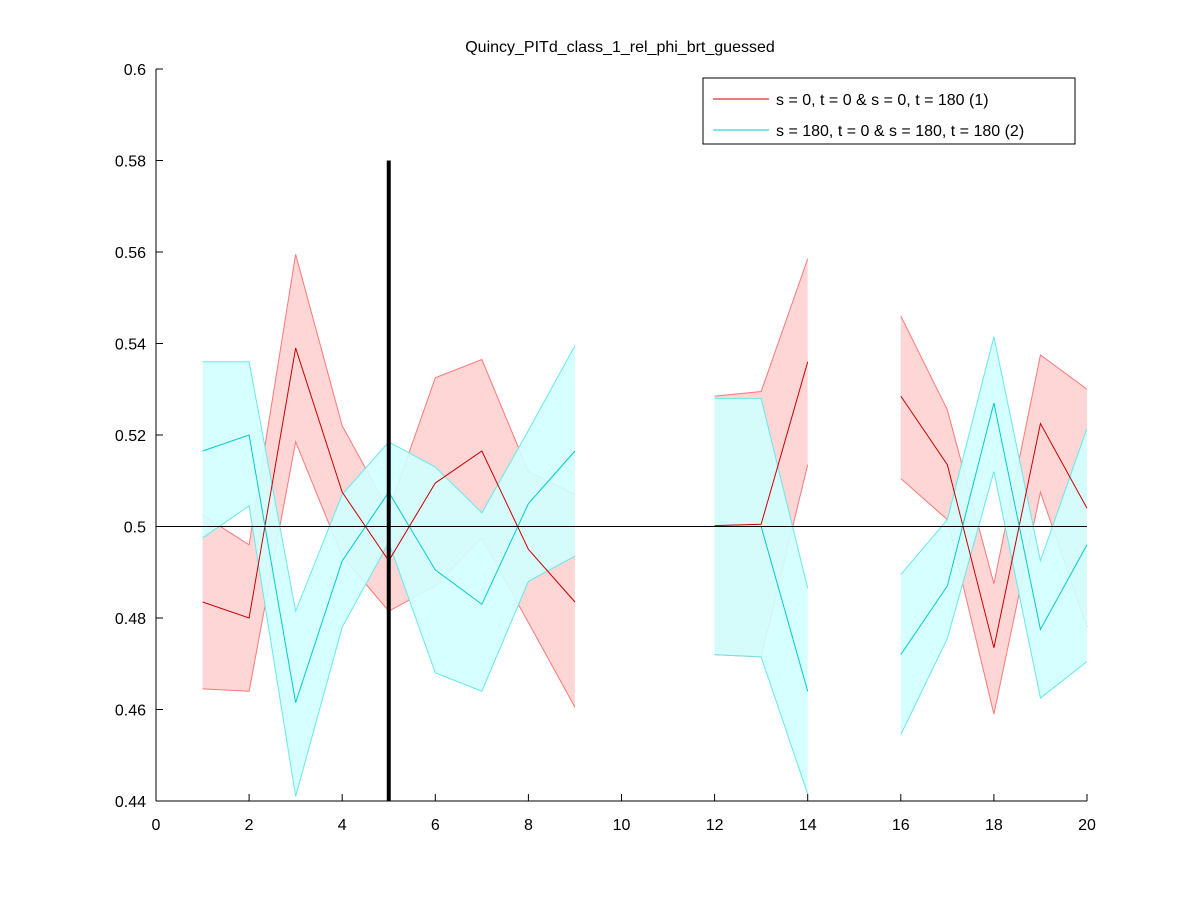 The width and height of the screenshot is (1200, 900). Describe the element at coordinates (342, 825) in the screenshot. I see `x-tick-label: 4` at that location.